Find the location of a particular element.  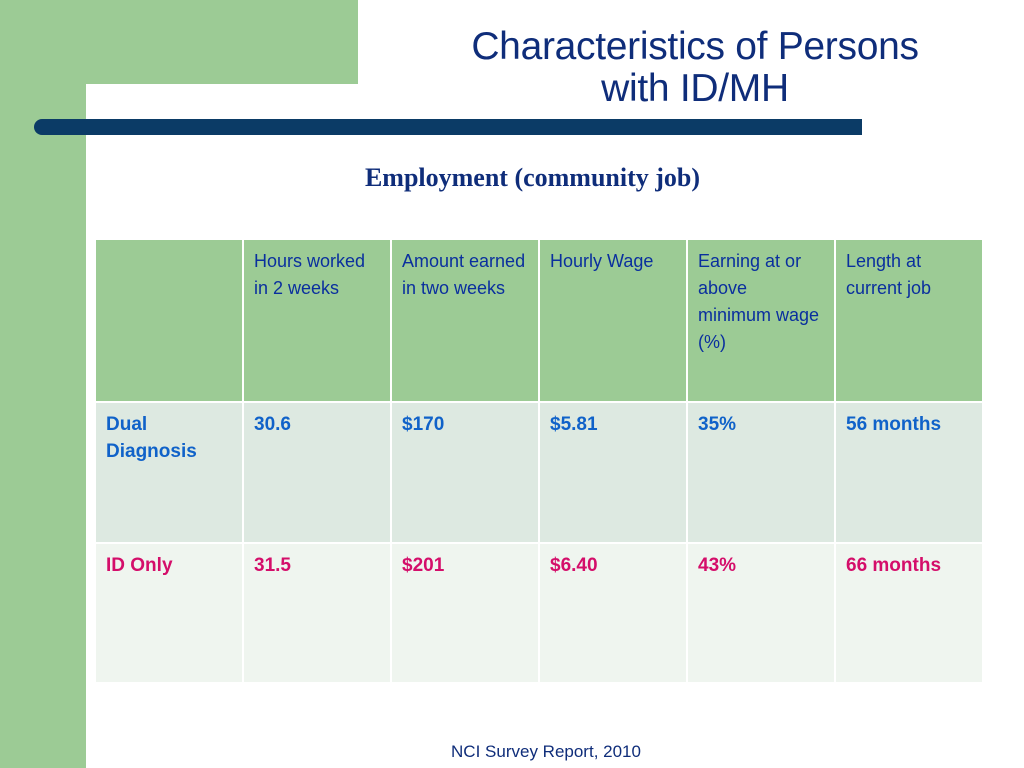

row-label: ID Only is located at coordinates (169, 613).